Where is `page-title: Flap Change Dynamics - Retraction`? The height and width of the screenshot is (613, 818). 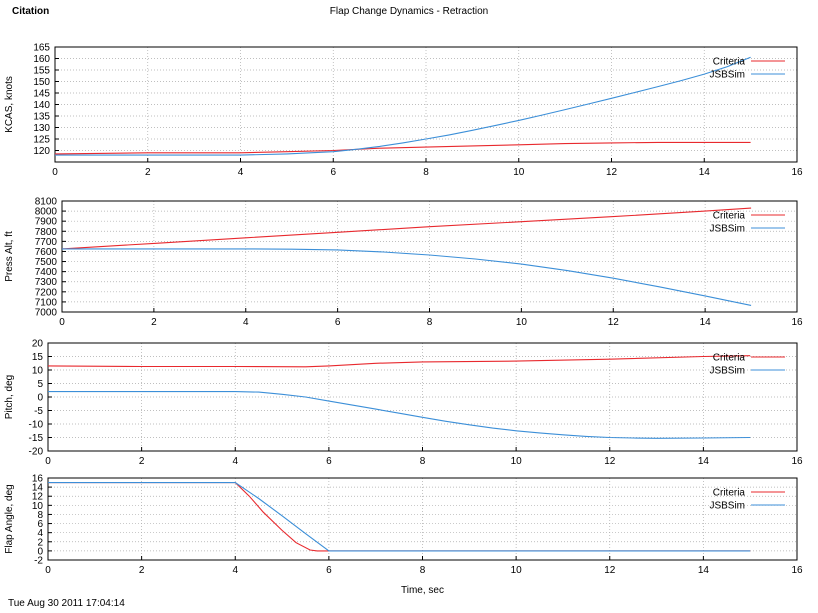
page-title: Flap Change Dynamics - Retraction is located at coordinates (409, 11).